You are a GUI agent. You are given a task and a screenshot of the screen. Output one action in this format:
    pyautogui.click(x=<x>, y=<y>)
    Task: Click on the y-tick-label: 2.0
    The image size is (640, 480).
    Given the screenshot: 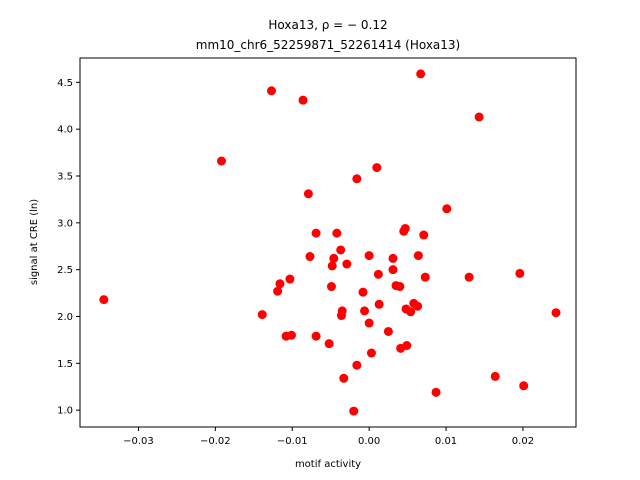 What is the action you would take?
    pyautogui.click(x=65, y=317)
    